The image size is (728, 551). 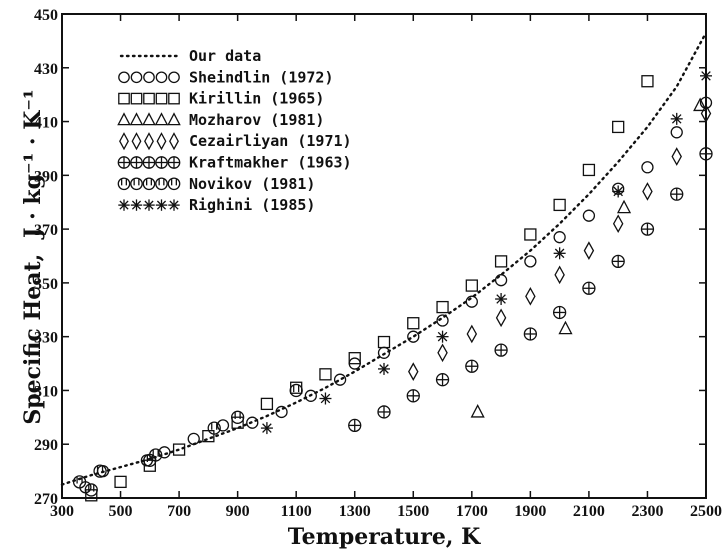 I want to click on legend-entry: Cezairliyan (1971), so click(x=235, y=141).